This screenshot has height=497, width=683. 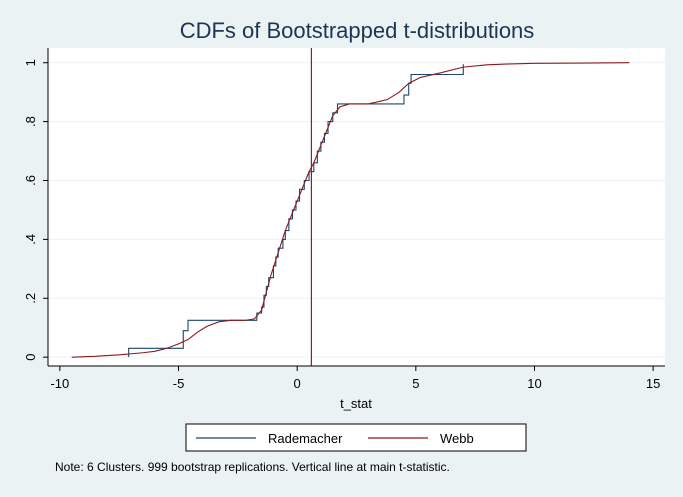 What do you see at coordinates (59, 383) in the screenshot?
I see `x-tick-label-0: -10` at bounding box center [59, 383].